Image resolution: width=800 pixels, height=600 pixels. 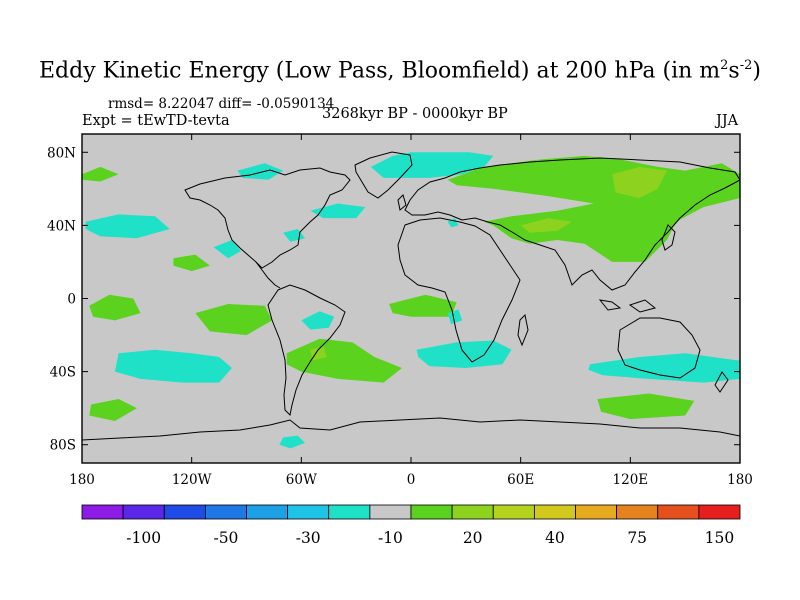 I want to click on season-label: JJA, so click(x=727, y=121).